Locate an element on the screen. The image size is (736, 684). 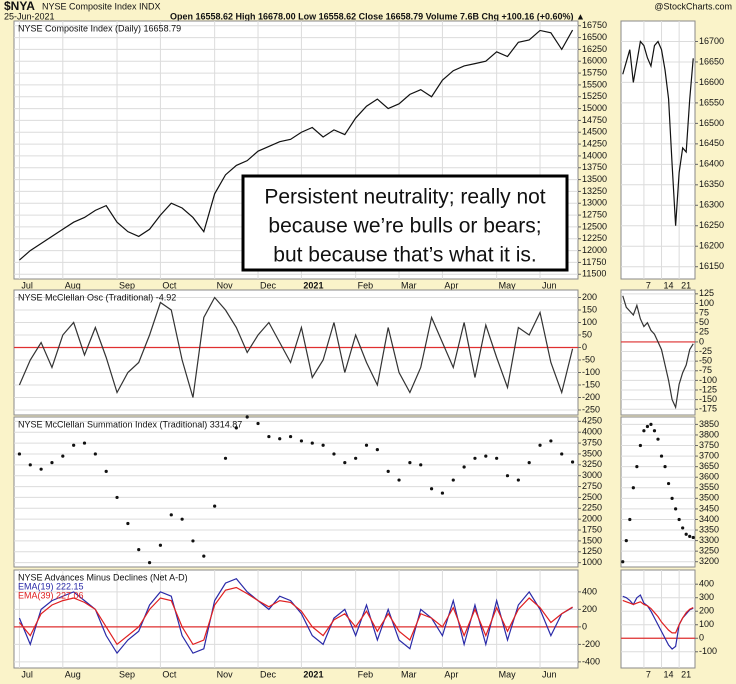
y-tick-label: 11750 is located at coordinates (594, 262).